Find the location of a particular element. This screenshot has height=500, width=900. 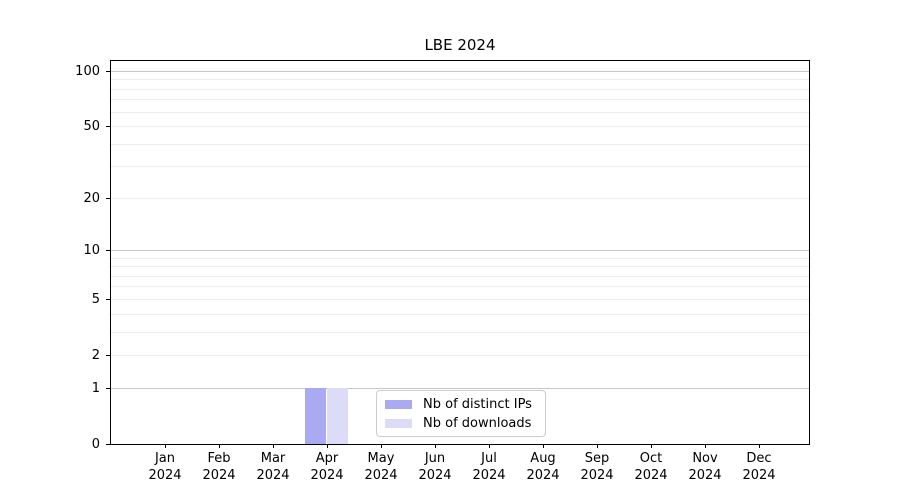

bar-downloads is located at coordinates (337, 416).